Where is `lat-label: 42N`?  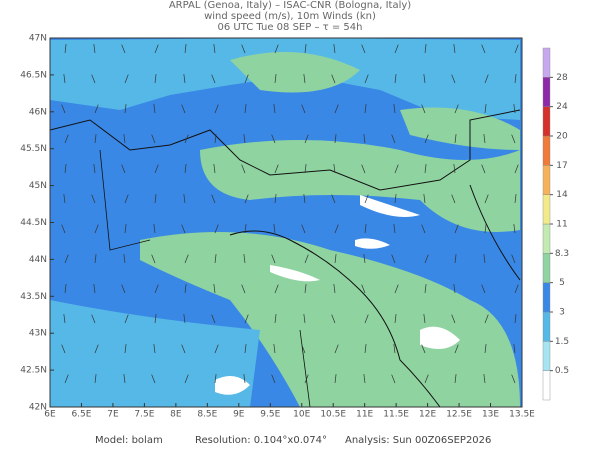 lat-label: 42N is located at coordinates (38, 408).